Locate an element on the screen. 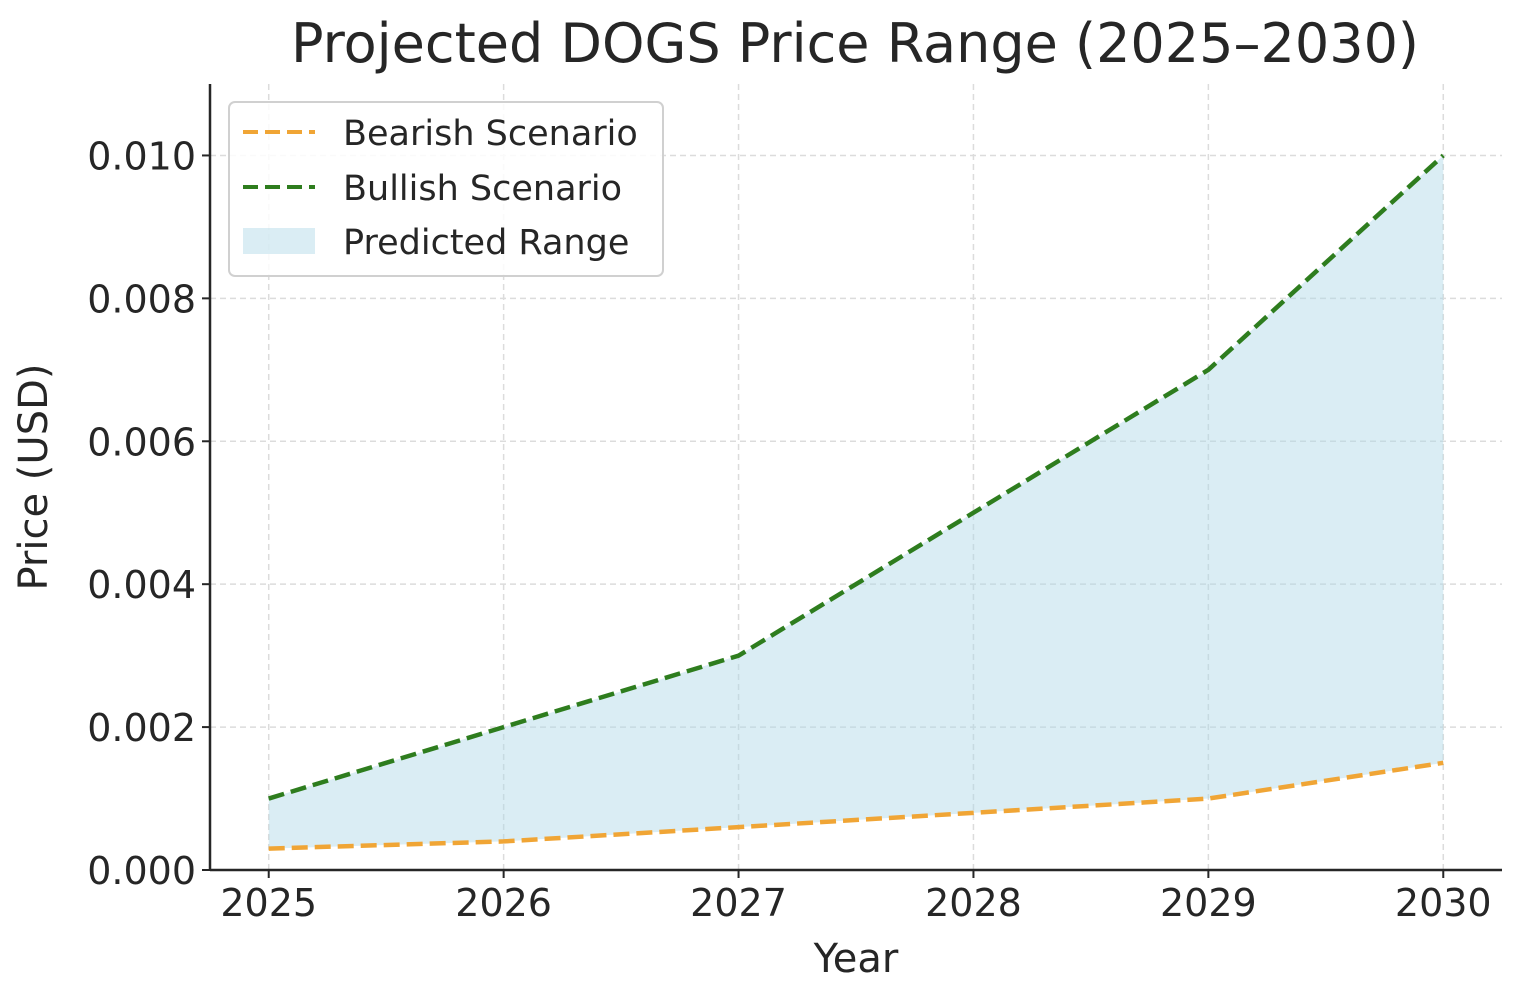 The image size is (1516, 992). x-tick-label: 2028 is located at coordinates (973, 903).